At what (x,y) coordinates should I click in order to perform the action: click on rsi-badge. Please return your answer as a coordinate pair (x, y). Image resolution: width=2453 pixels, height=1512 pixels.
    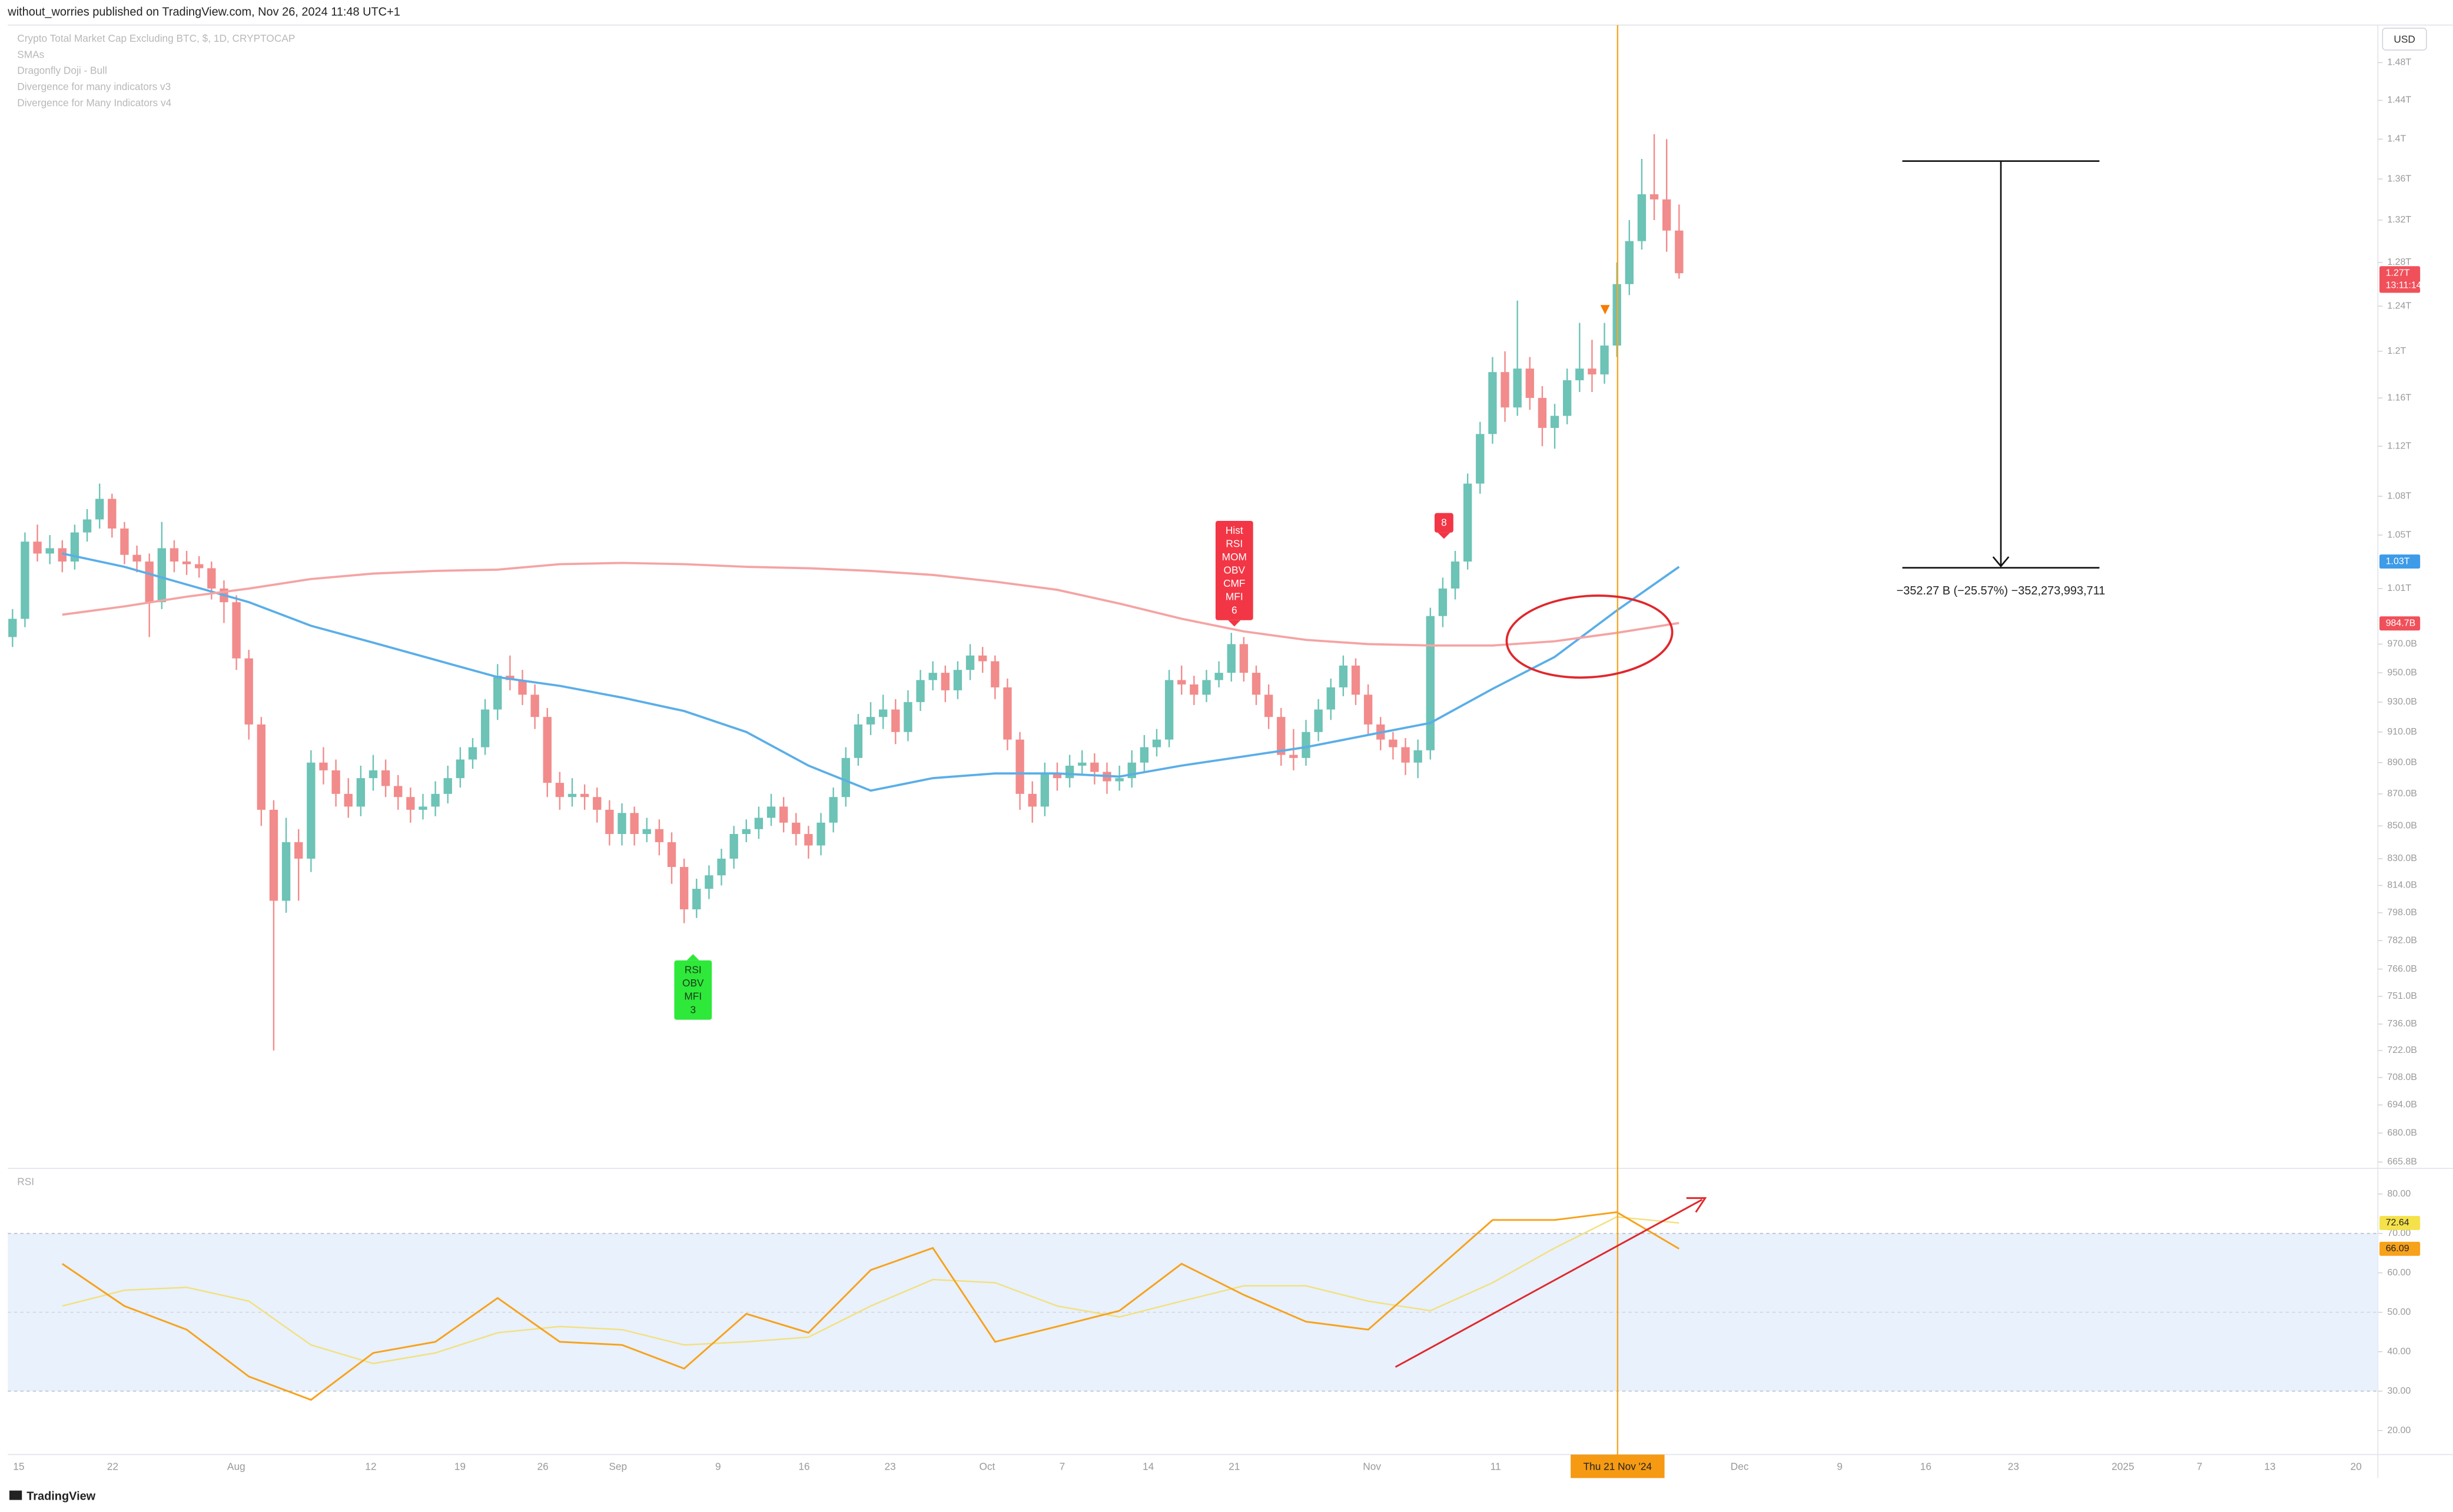
    Looking at the image, I should click on (2400, 1249).